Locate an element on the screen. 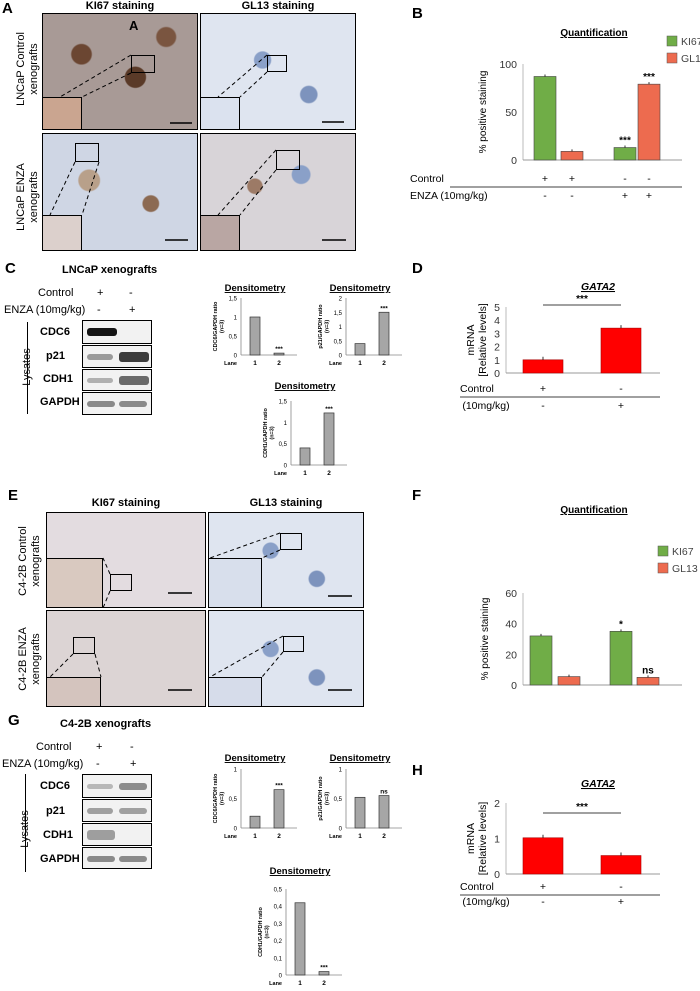 The height and width of the screenshot is (991, 700). c-blot-label-gapdh: GAPDH is located at coordinates (60, 402).